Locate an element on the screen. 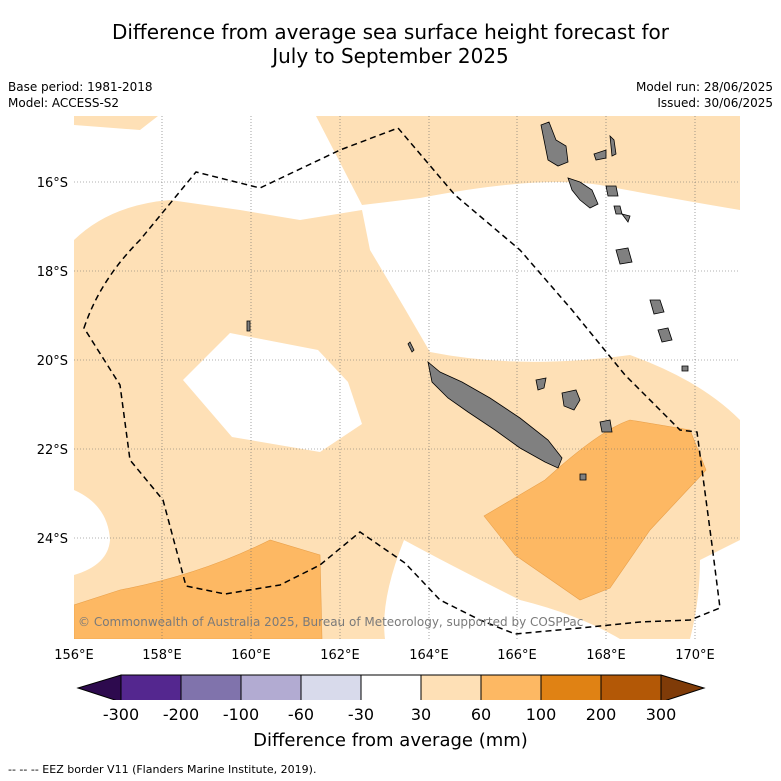 The image size is (781, 781). colorbar-tick: -60 is located at coordinates (301, 714).